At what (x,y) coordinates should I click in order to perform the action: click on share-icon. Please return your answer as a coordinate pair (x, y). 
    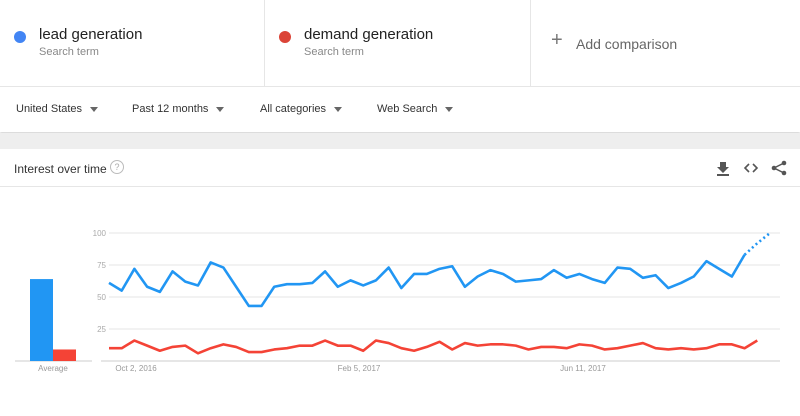
    Looking at the image, I should click on (779, 168).